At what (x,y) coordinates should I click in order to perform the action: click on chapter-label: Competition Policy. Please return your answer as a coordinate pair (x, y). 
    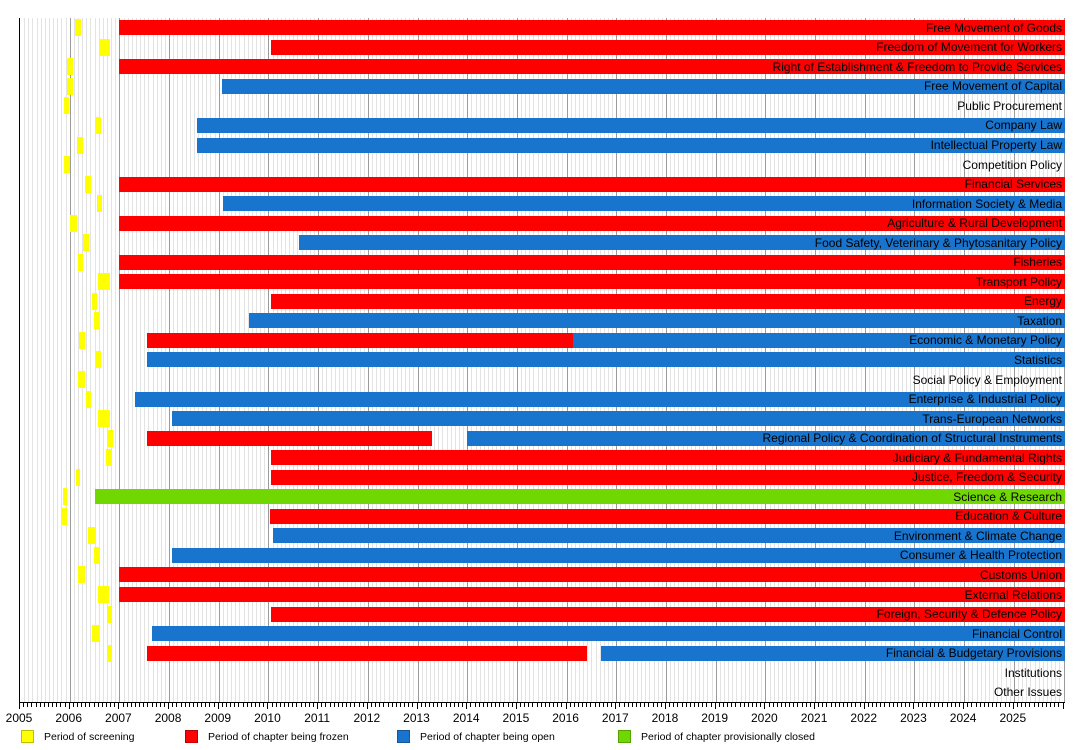
    Looking at the image, I should click on (1012, 164).